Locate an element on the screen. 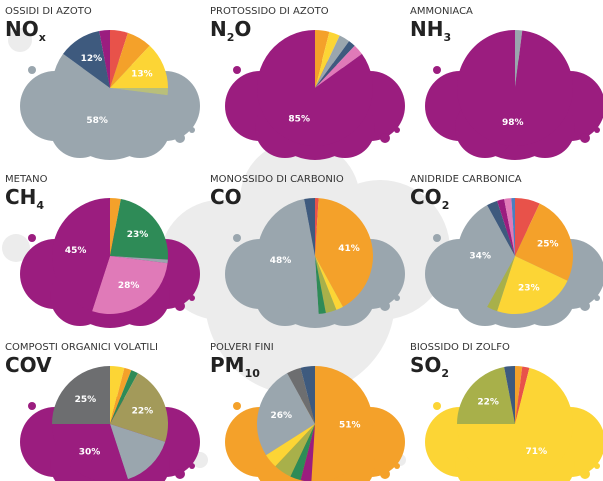  panel-title: AMMONIACA is located at coordinates (441, 11).